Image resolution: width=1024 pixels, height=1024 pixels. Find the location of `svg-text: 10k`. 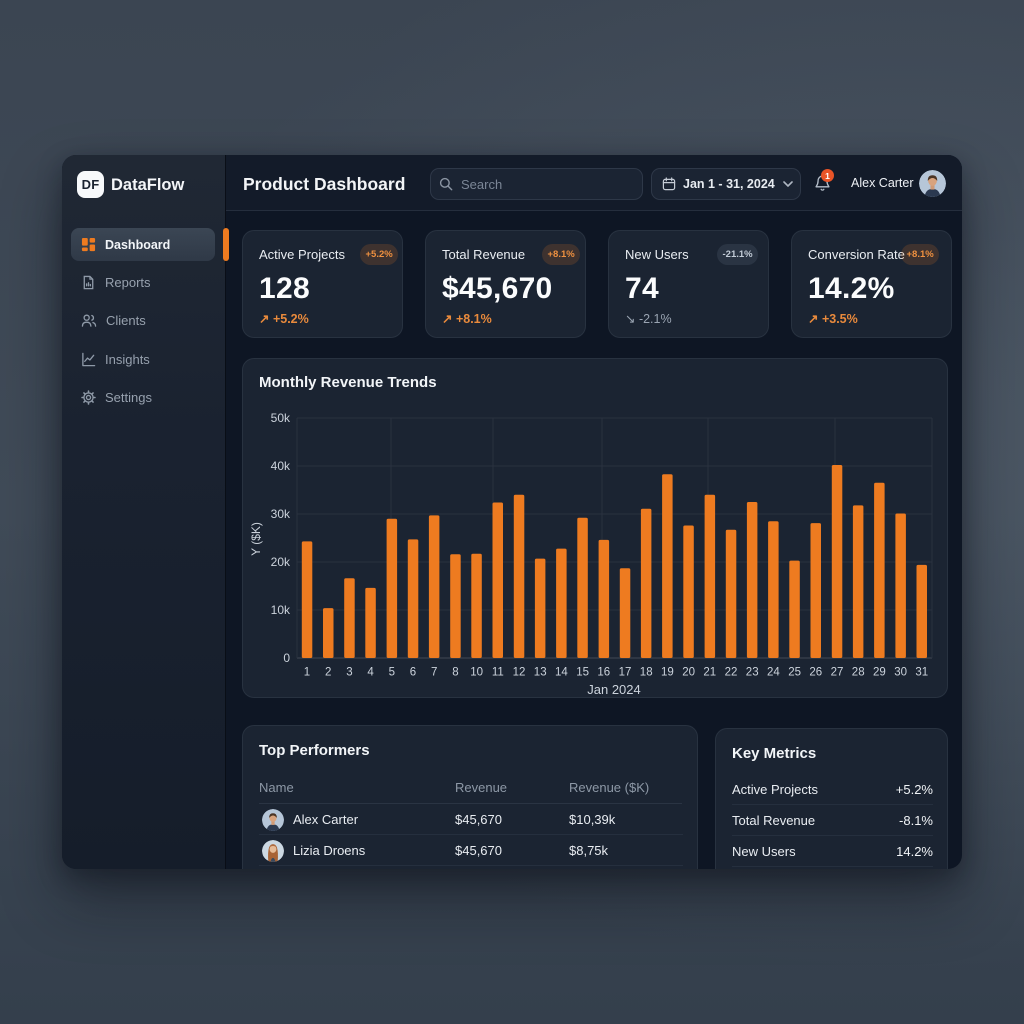

svg-text: 10k is located at coordinates (281, 610).